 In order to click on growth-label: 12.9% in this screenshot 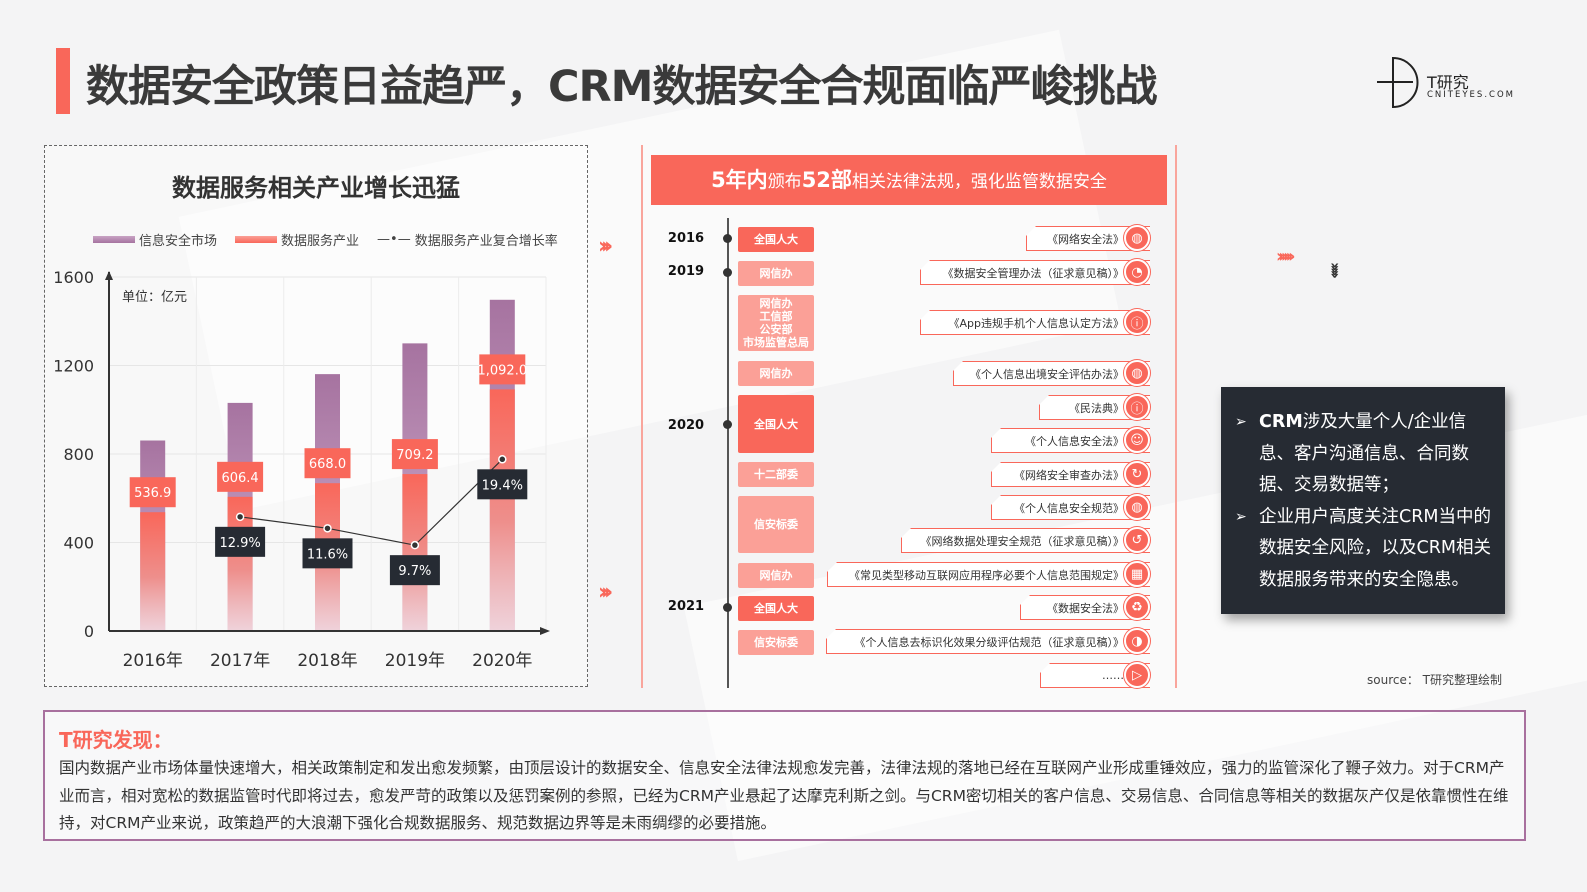, I will do `click(239, 543)`.